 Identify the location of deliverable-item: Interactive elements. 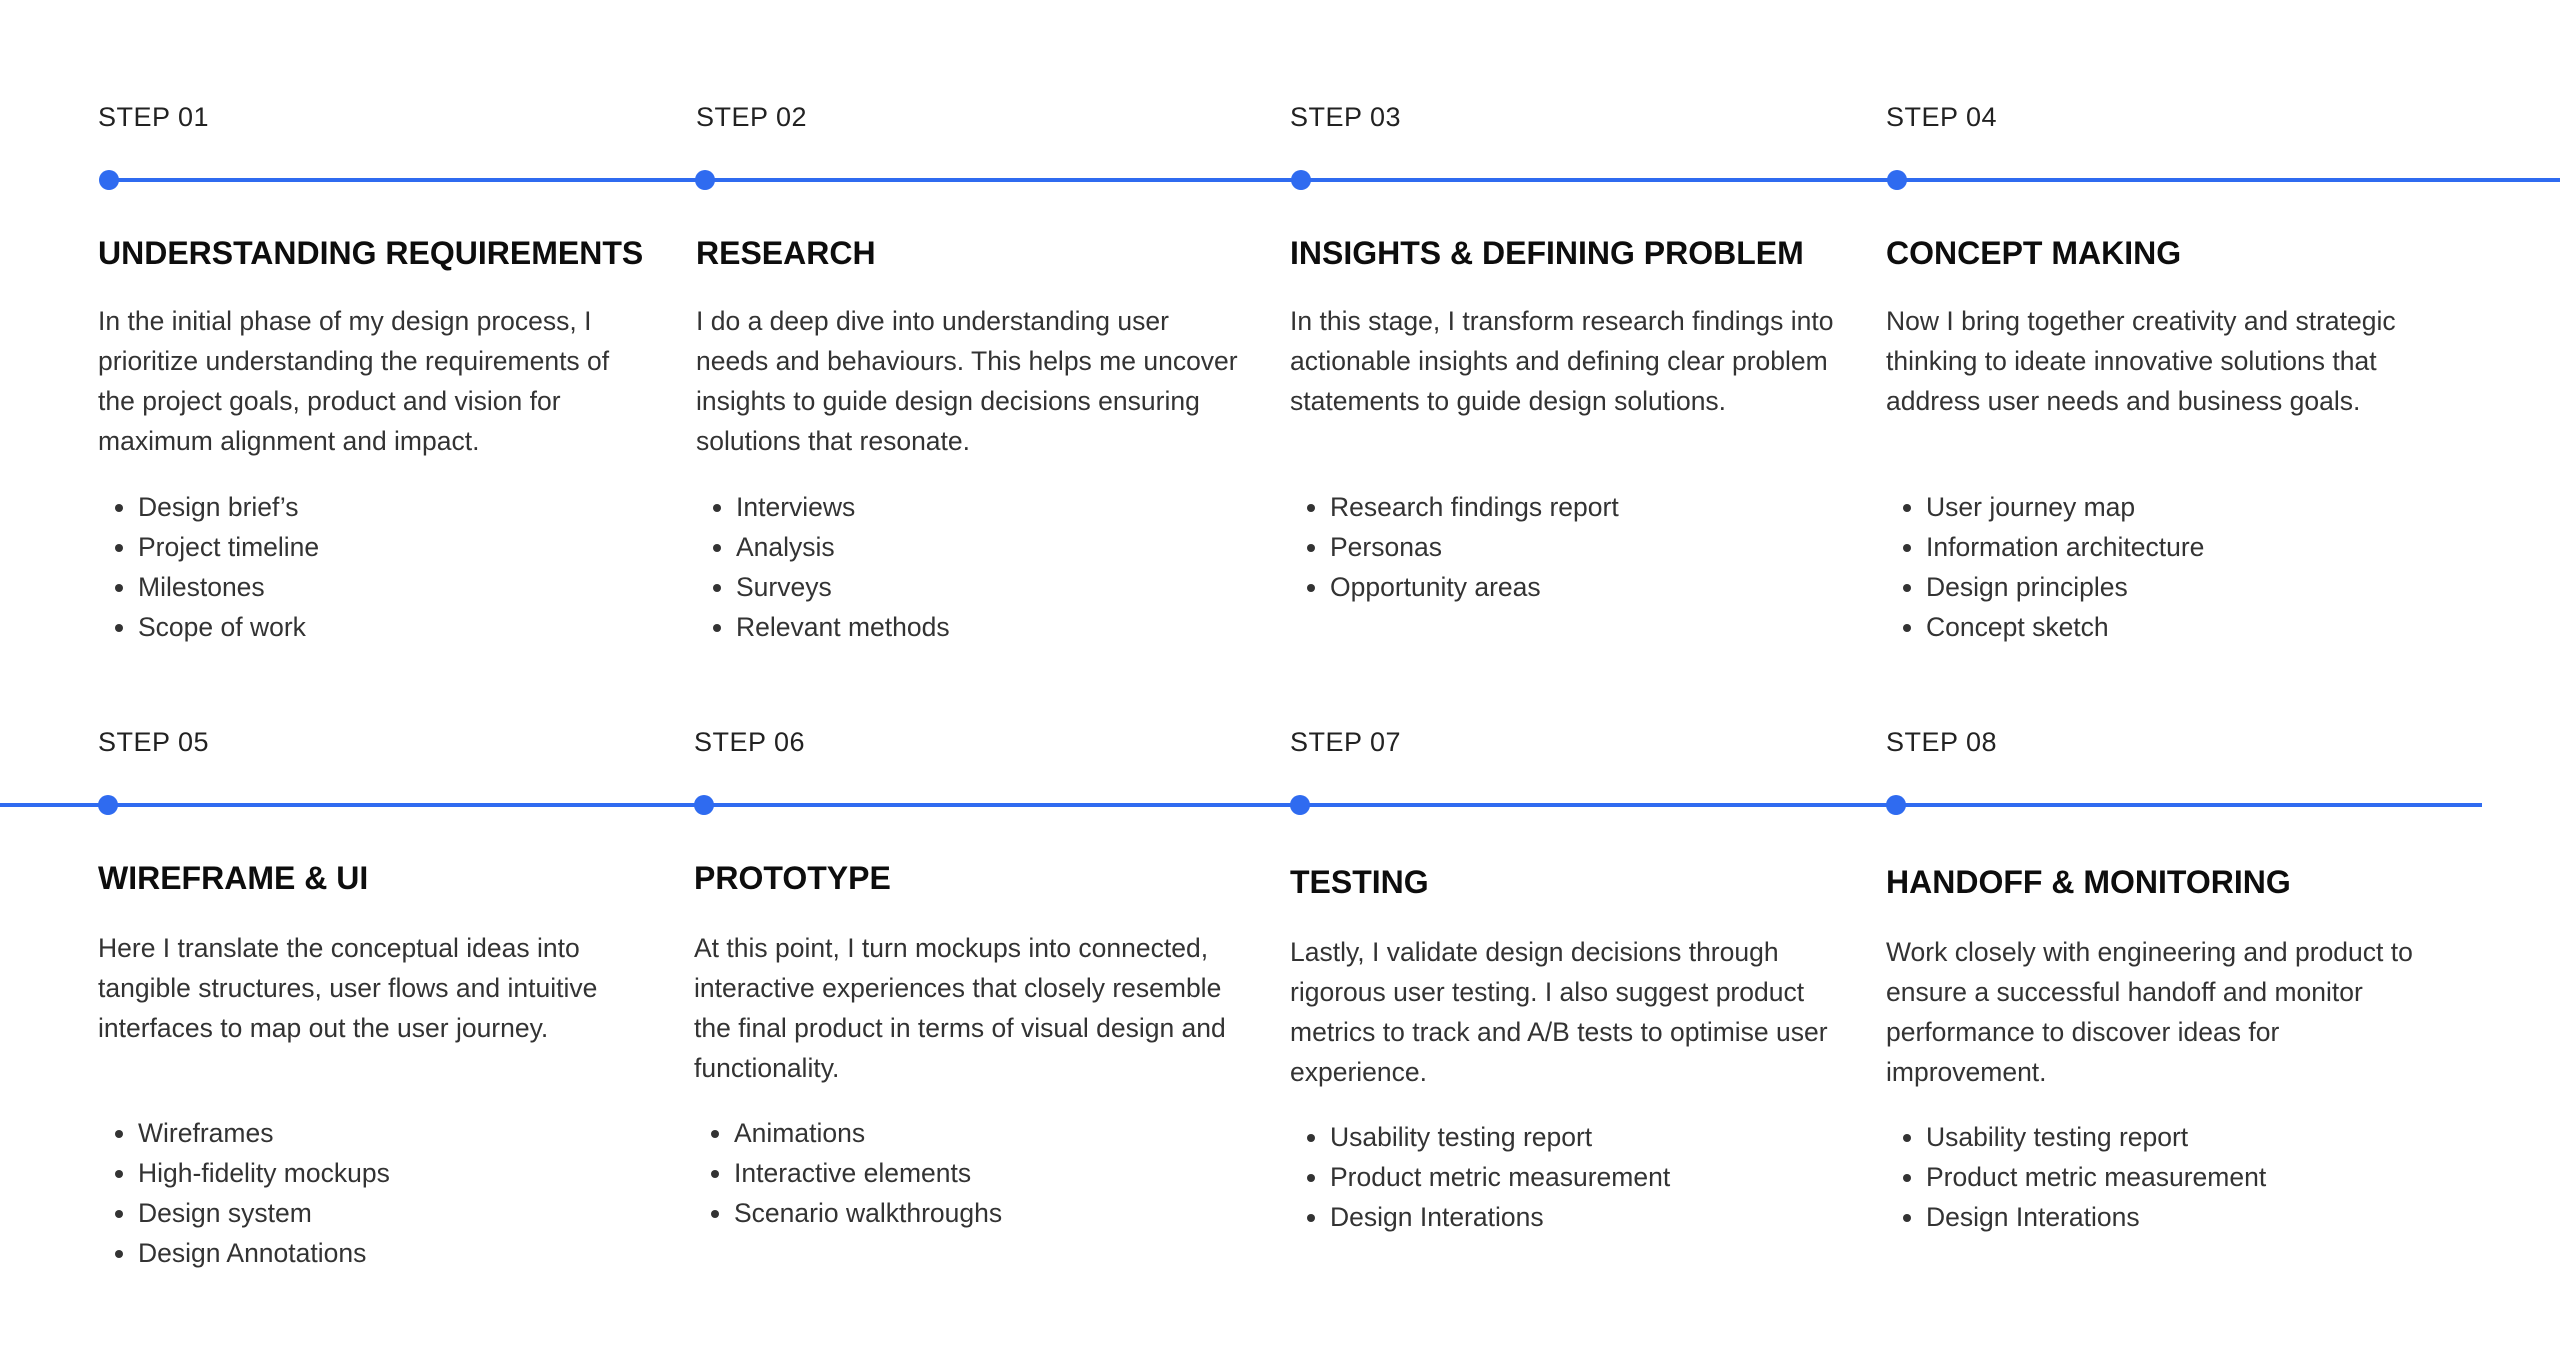
(868, 1173).